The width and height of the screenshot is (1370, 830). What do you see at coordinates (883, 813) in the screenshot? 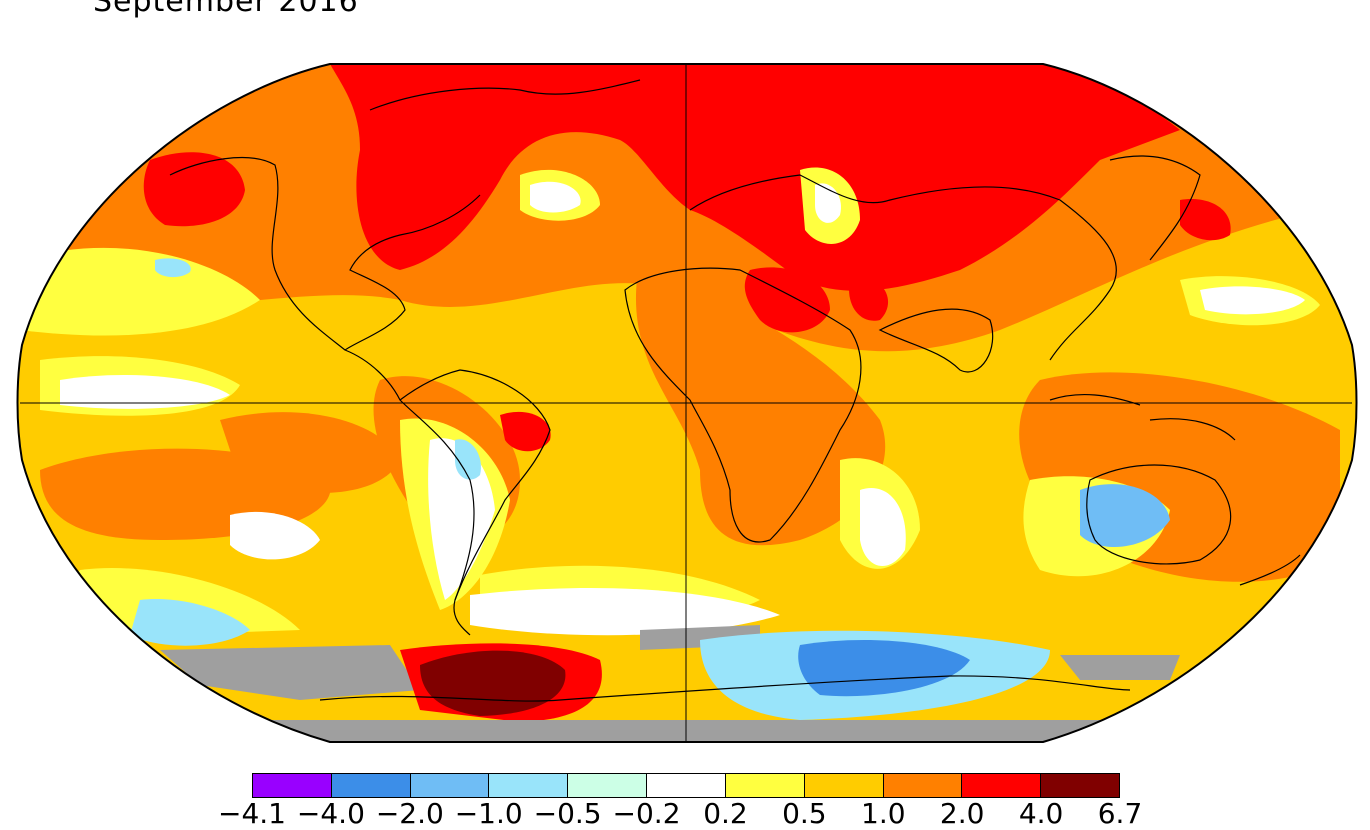
I see `legend-tick-label: 1.0` at bounding box center [883, 813].